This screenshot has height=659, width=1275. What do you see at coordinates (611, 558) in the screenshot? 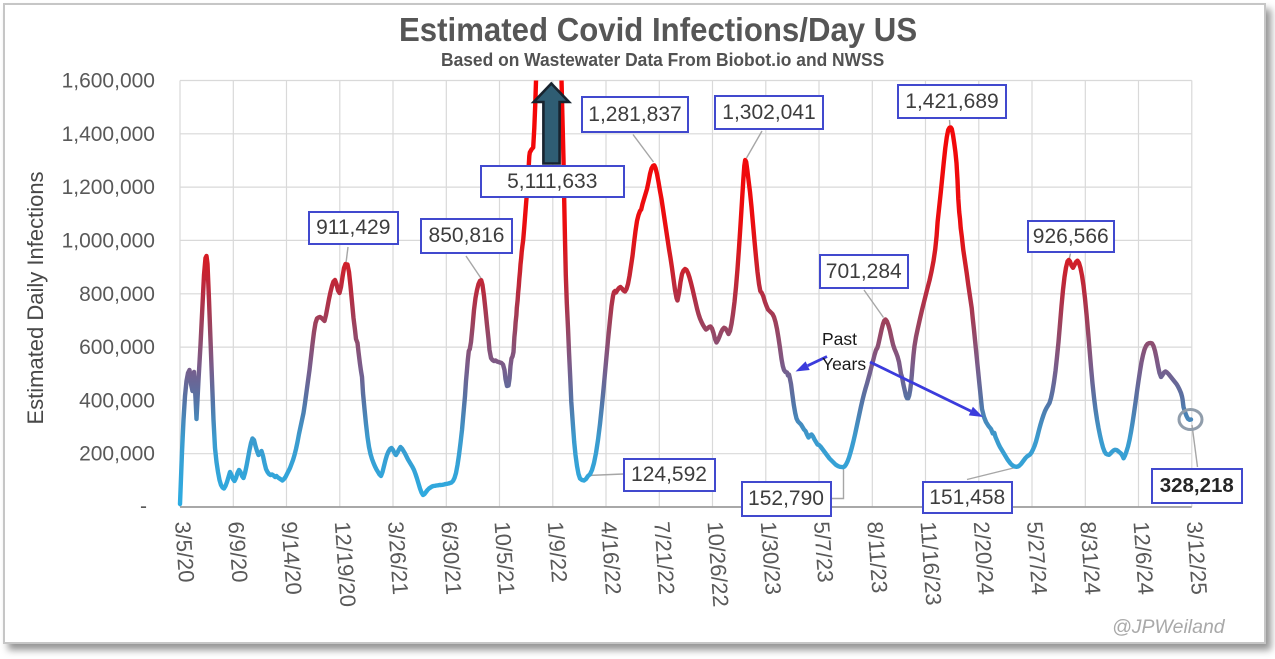
I see `svg-text: 4/16/22` at bounding box center [611, 558].